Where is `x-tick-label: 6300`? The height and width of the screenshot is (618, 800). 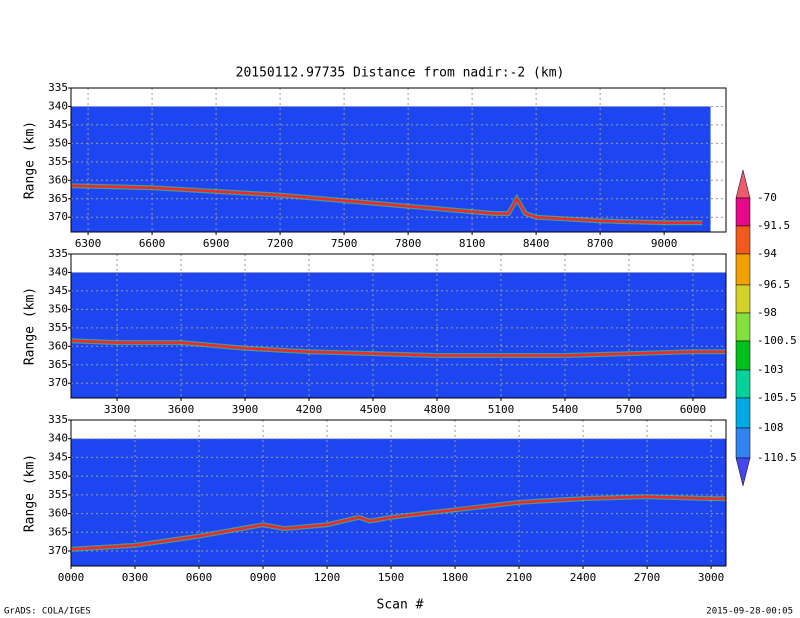
x-tick-label: 6300 is located at coordinates (88, 243).